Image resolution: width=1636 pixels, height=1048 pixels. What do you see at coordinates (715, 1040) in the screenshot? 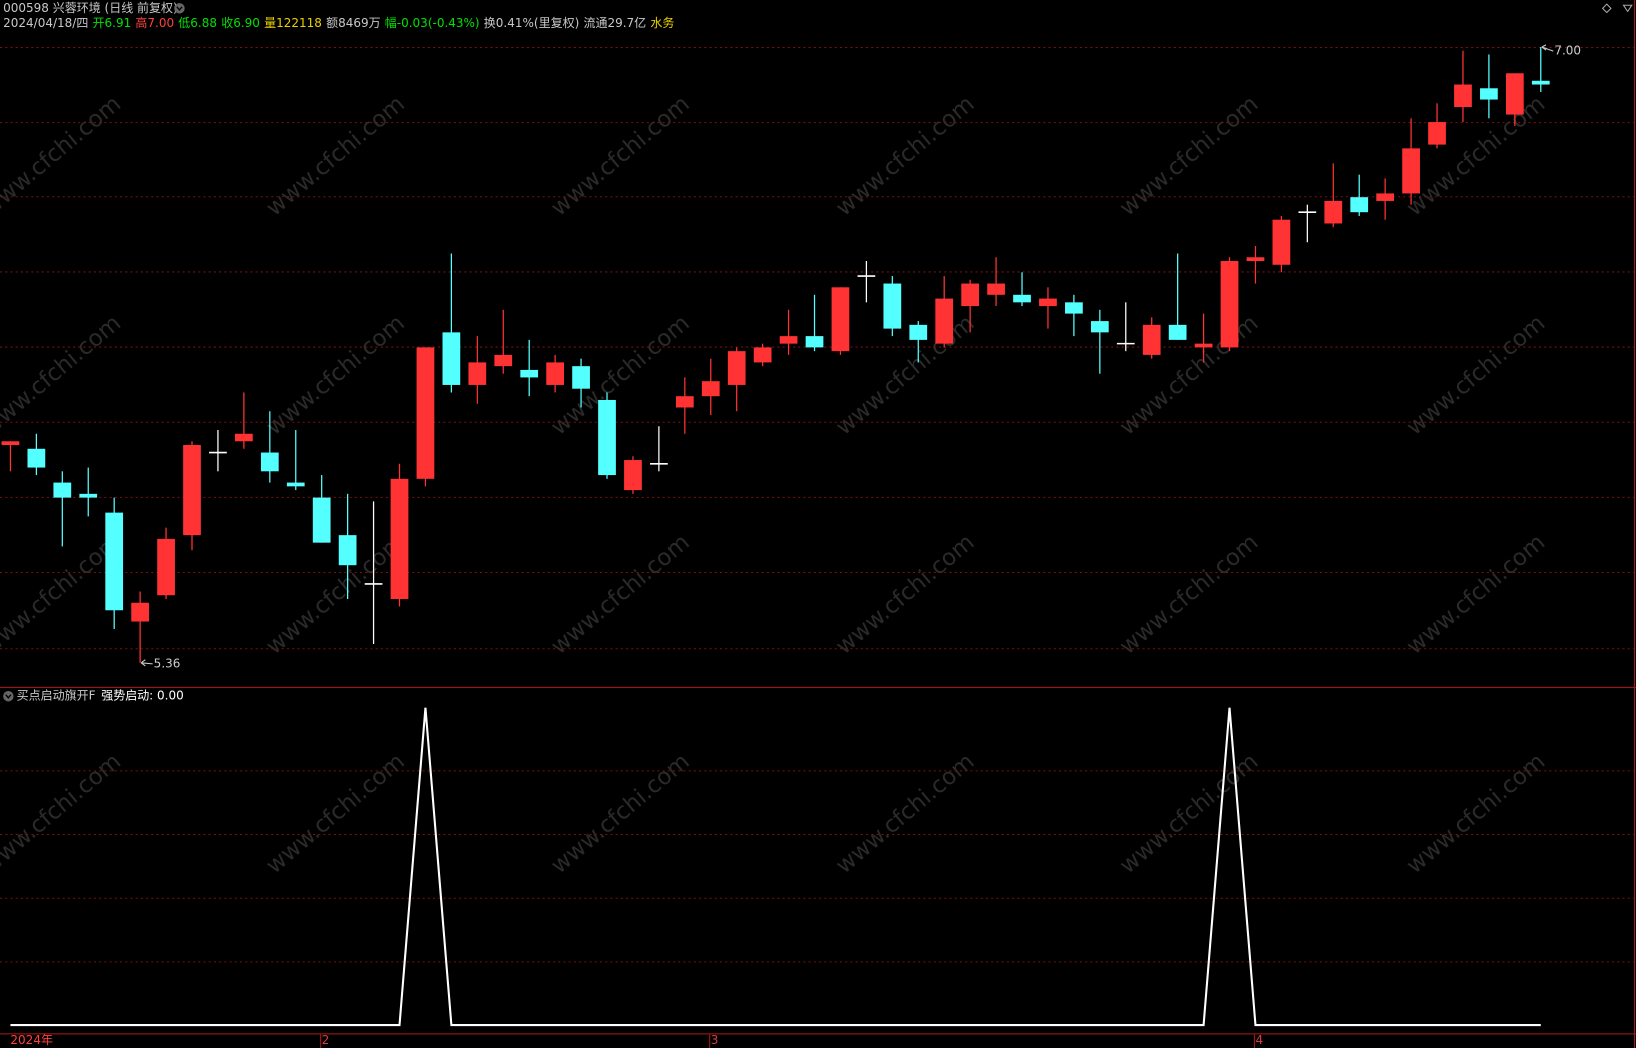
I see `x-tick-label: 3` at bounding box center [715, 1040].